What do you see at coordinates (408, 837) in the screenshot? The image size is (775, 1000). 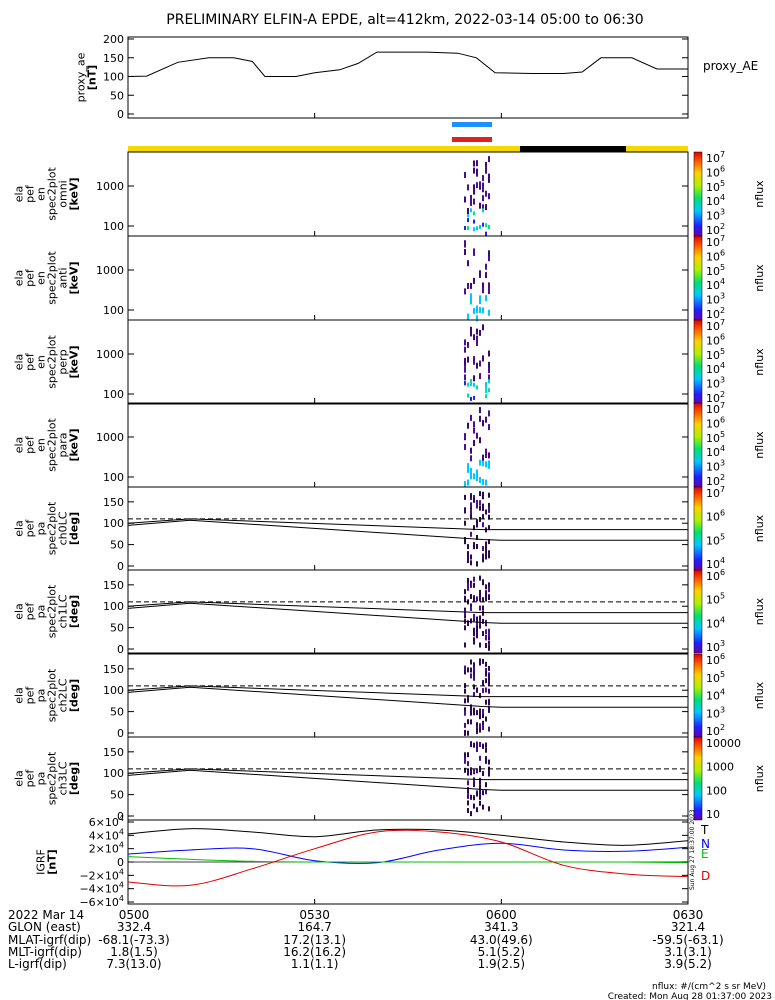 I see `igrf-T-line` at bounding box center [408, 837].